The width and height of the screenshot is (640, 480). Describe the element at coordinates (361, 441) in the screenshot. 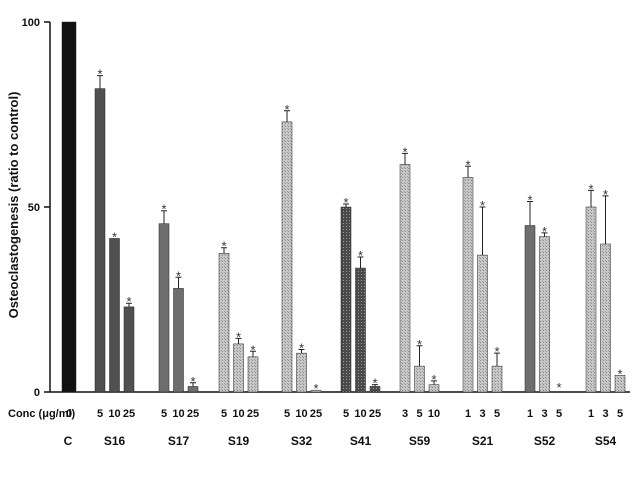

I see `group-label-s41: S41` at that location.